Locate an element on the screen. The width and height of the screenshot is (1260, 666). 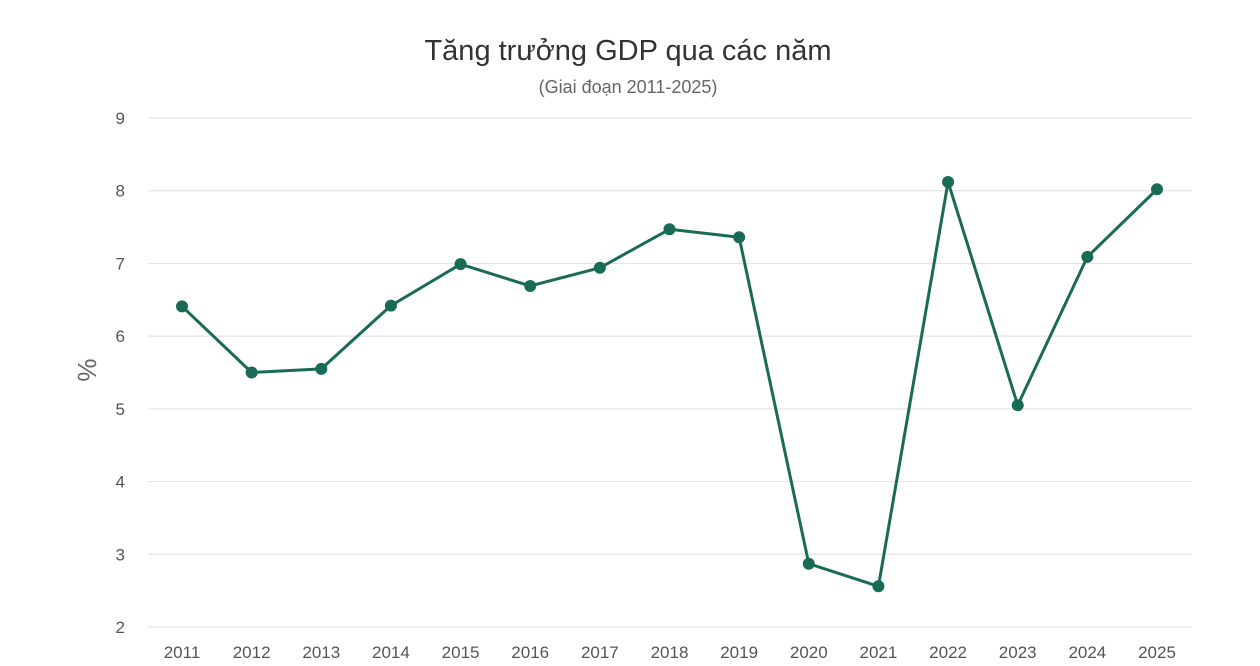
x-tick-label: 2013 is located at coordinates (321, 652).